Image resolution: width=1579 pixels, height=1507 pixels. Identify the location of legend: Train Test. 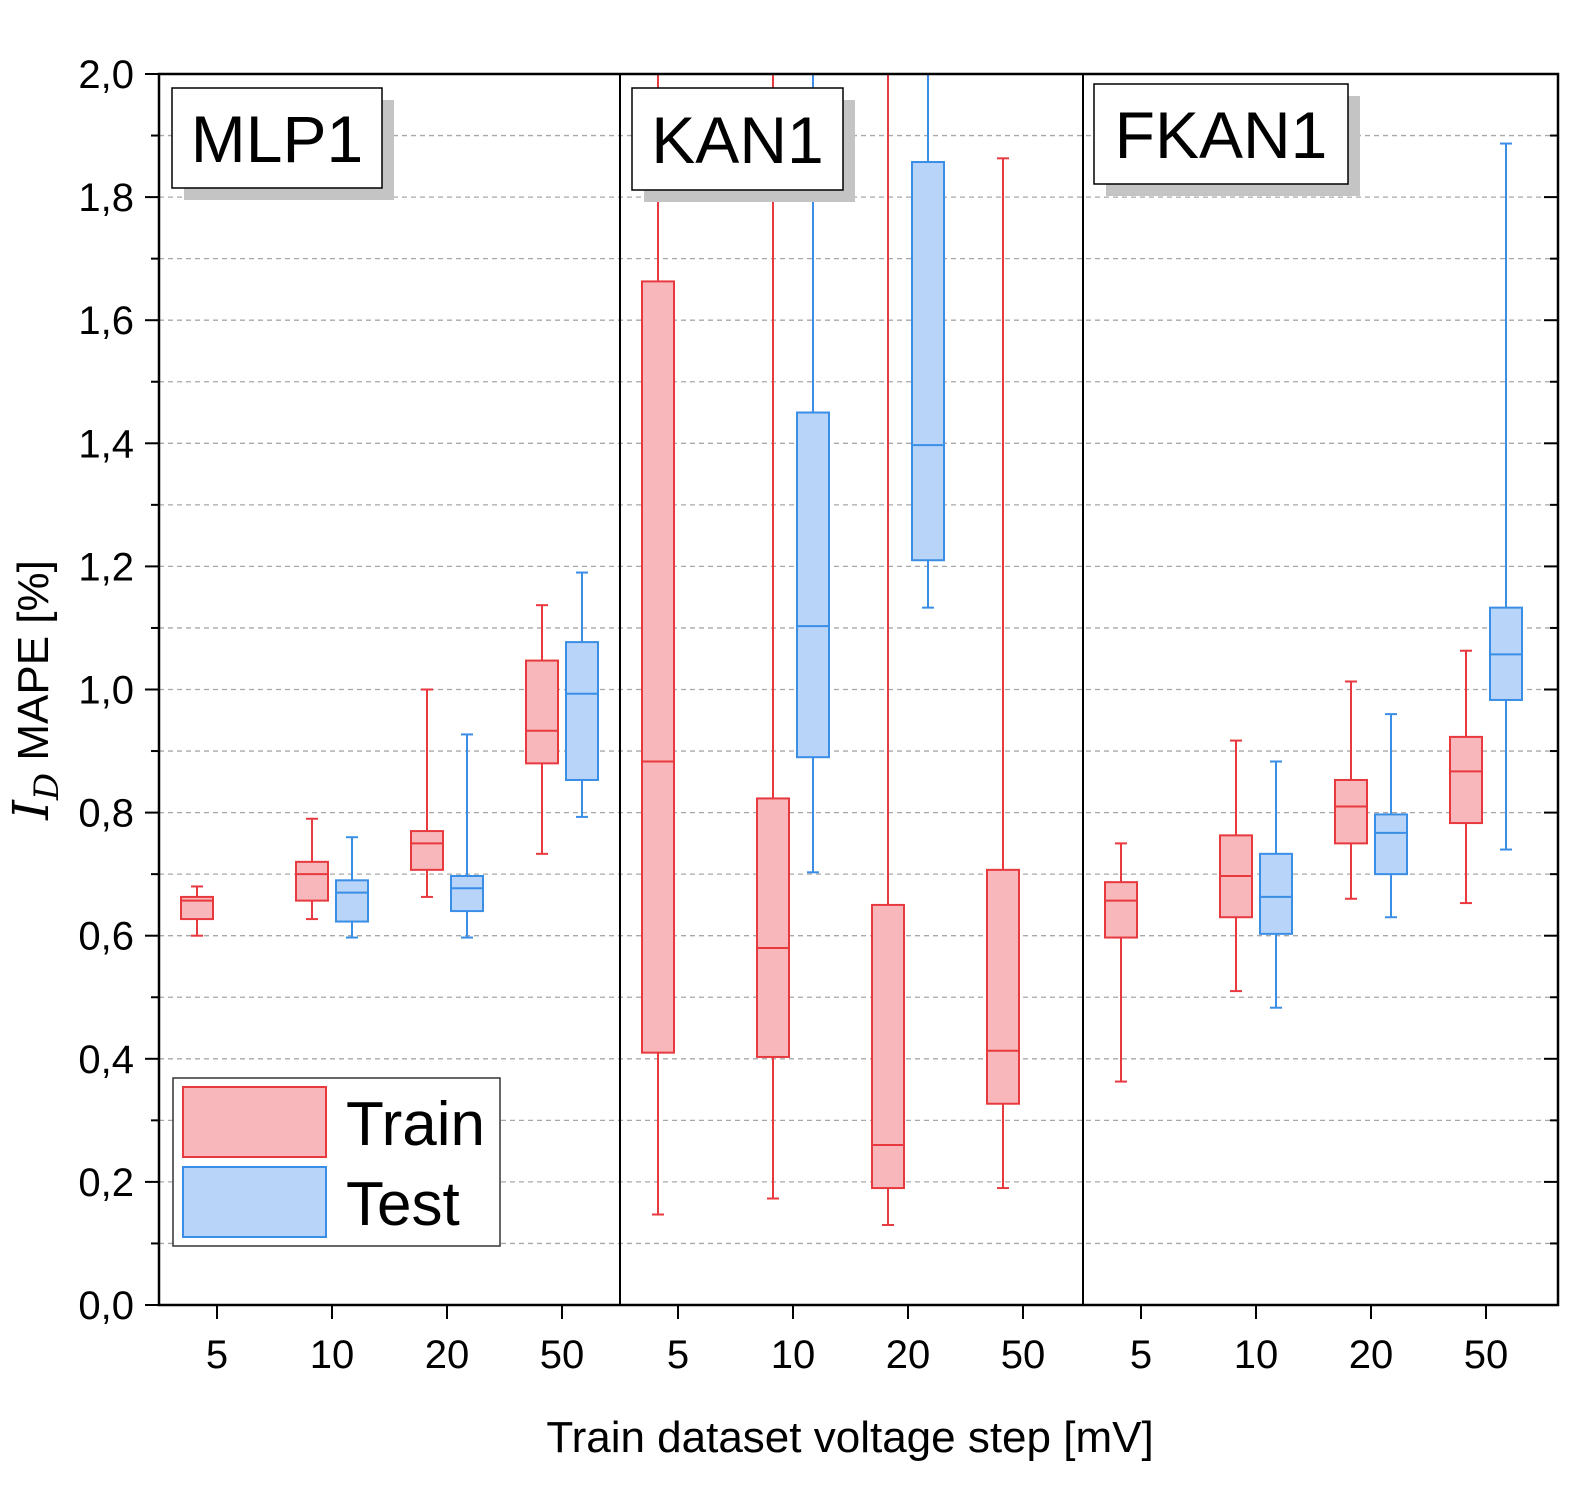
(336, 1162).